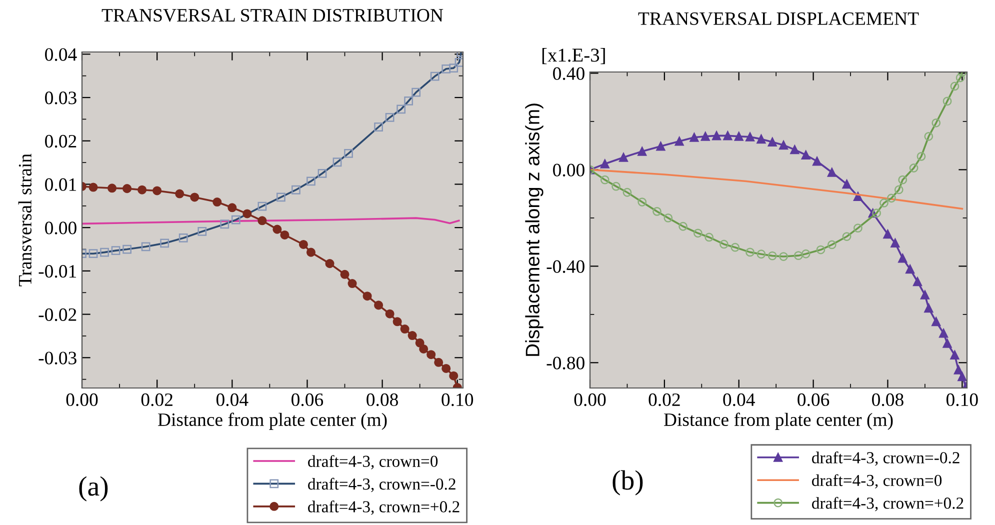 The height and width of the screenshot is (525, 995). Describe the element at coordinates (565, 363) in the screenshot. I see `y-tick-label: -0.80` at that location.